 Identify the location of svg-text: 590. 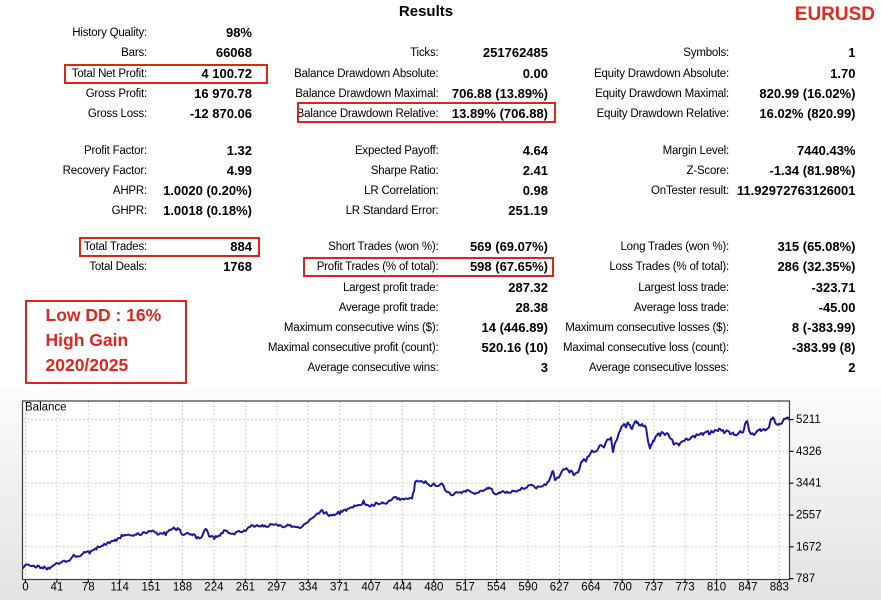
(527, 588).